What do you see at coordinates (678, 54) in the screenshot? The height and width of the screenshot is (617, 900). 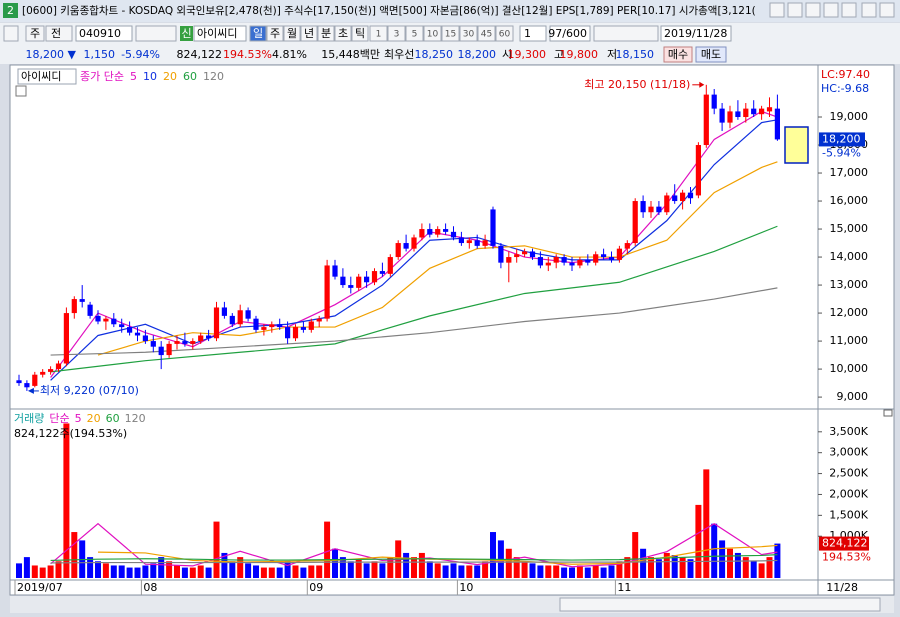 I see `buy-button` at bounding box center [678, 54].